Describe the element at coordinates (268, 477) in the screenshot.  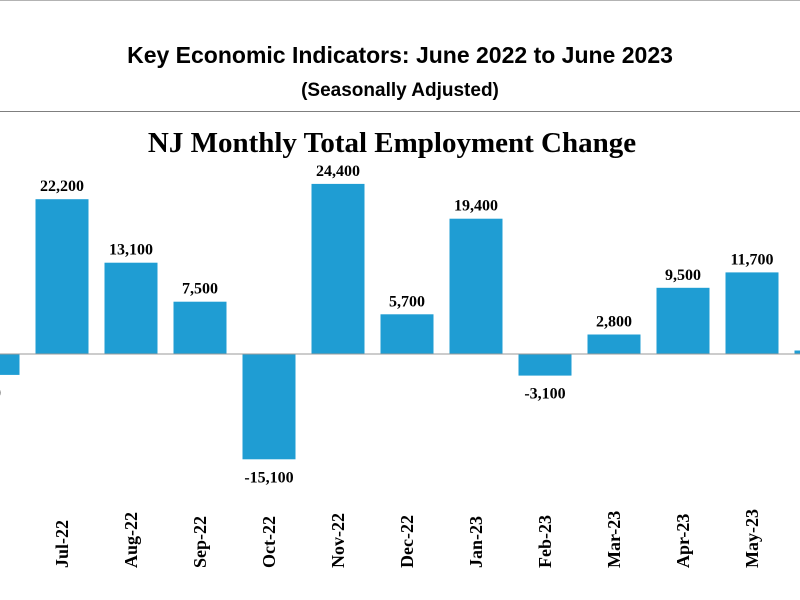
I see `data-label-Oct-22: -15,100` at that location.